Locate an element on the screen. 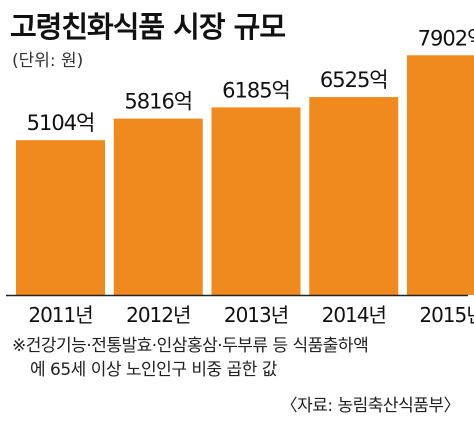  category-label: 2011년 is located at coordinates (60, 315).